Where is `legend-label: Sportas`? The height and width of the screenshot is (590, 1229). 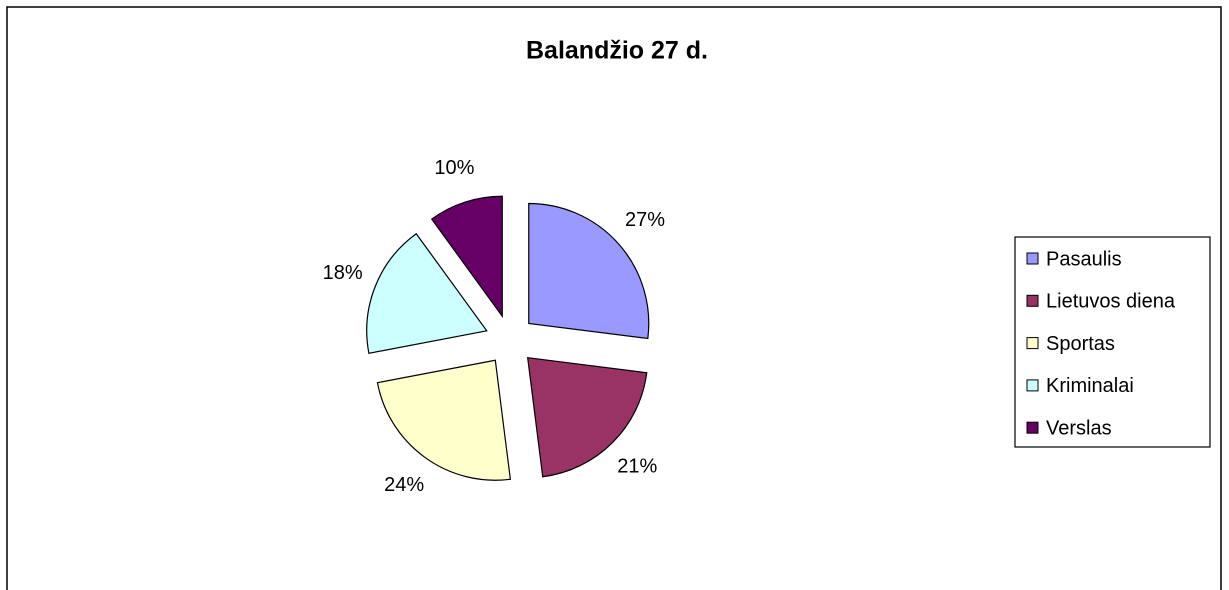 legend-label: Sportas is located at coordinates (1080, 344).